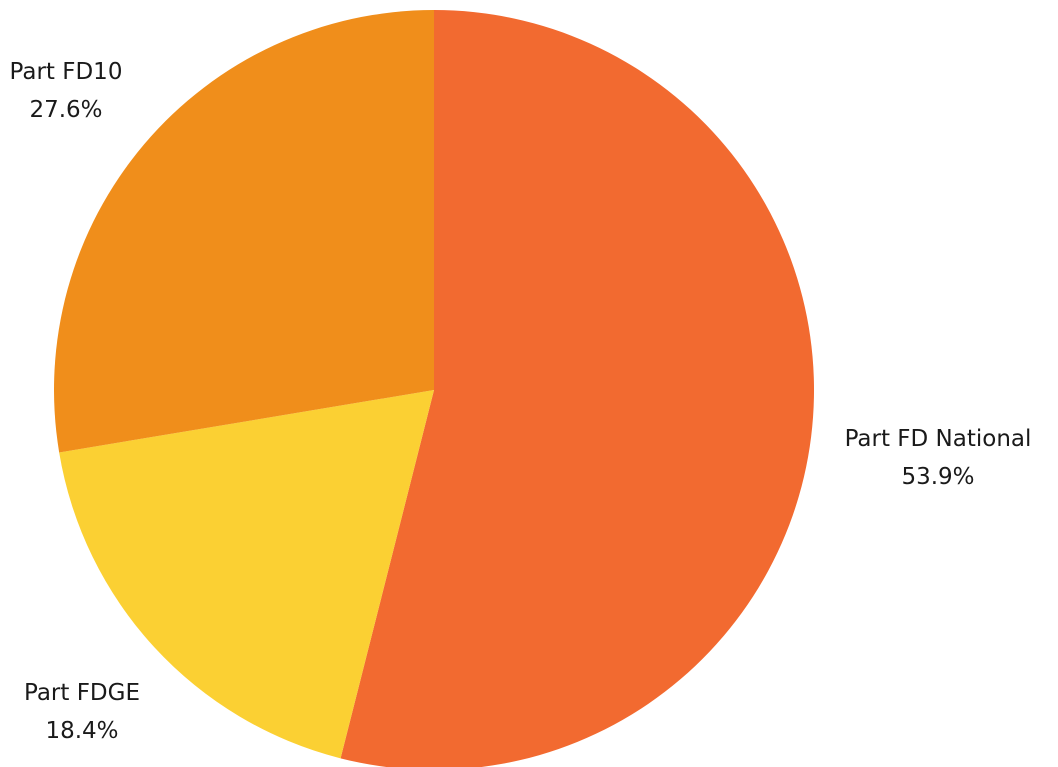 This screenshot has width=1058, height=767. What do you see at coordinates (938, 439) in the screenshot?
I see `slice-name-label: Part FD National` at bounding box center [938, 439].